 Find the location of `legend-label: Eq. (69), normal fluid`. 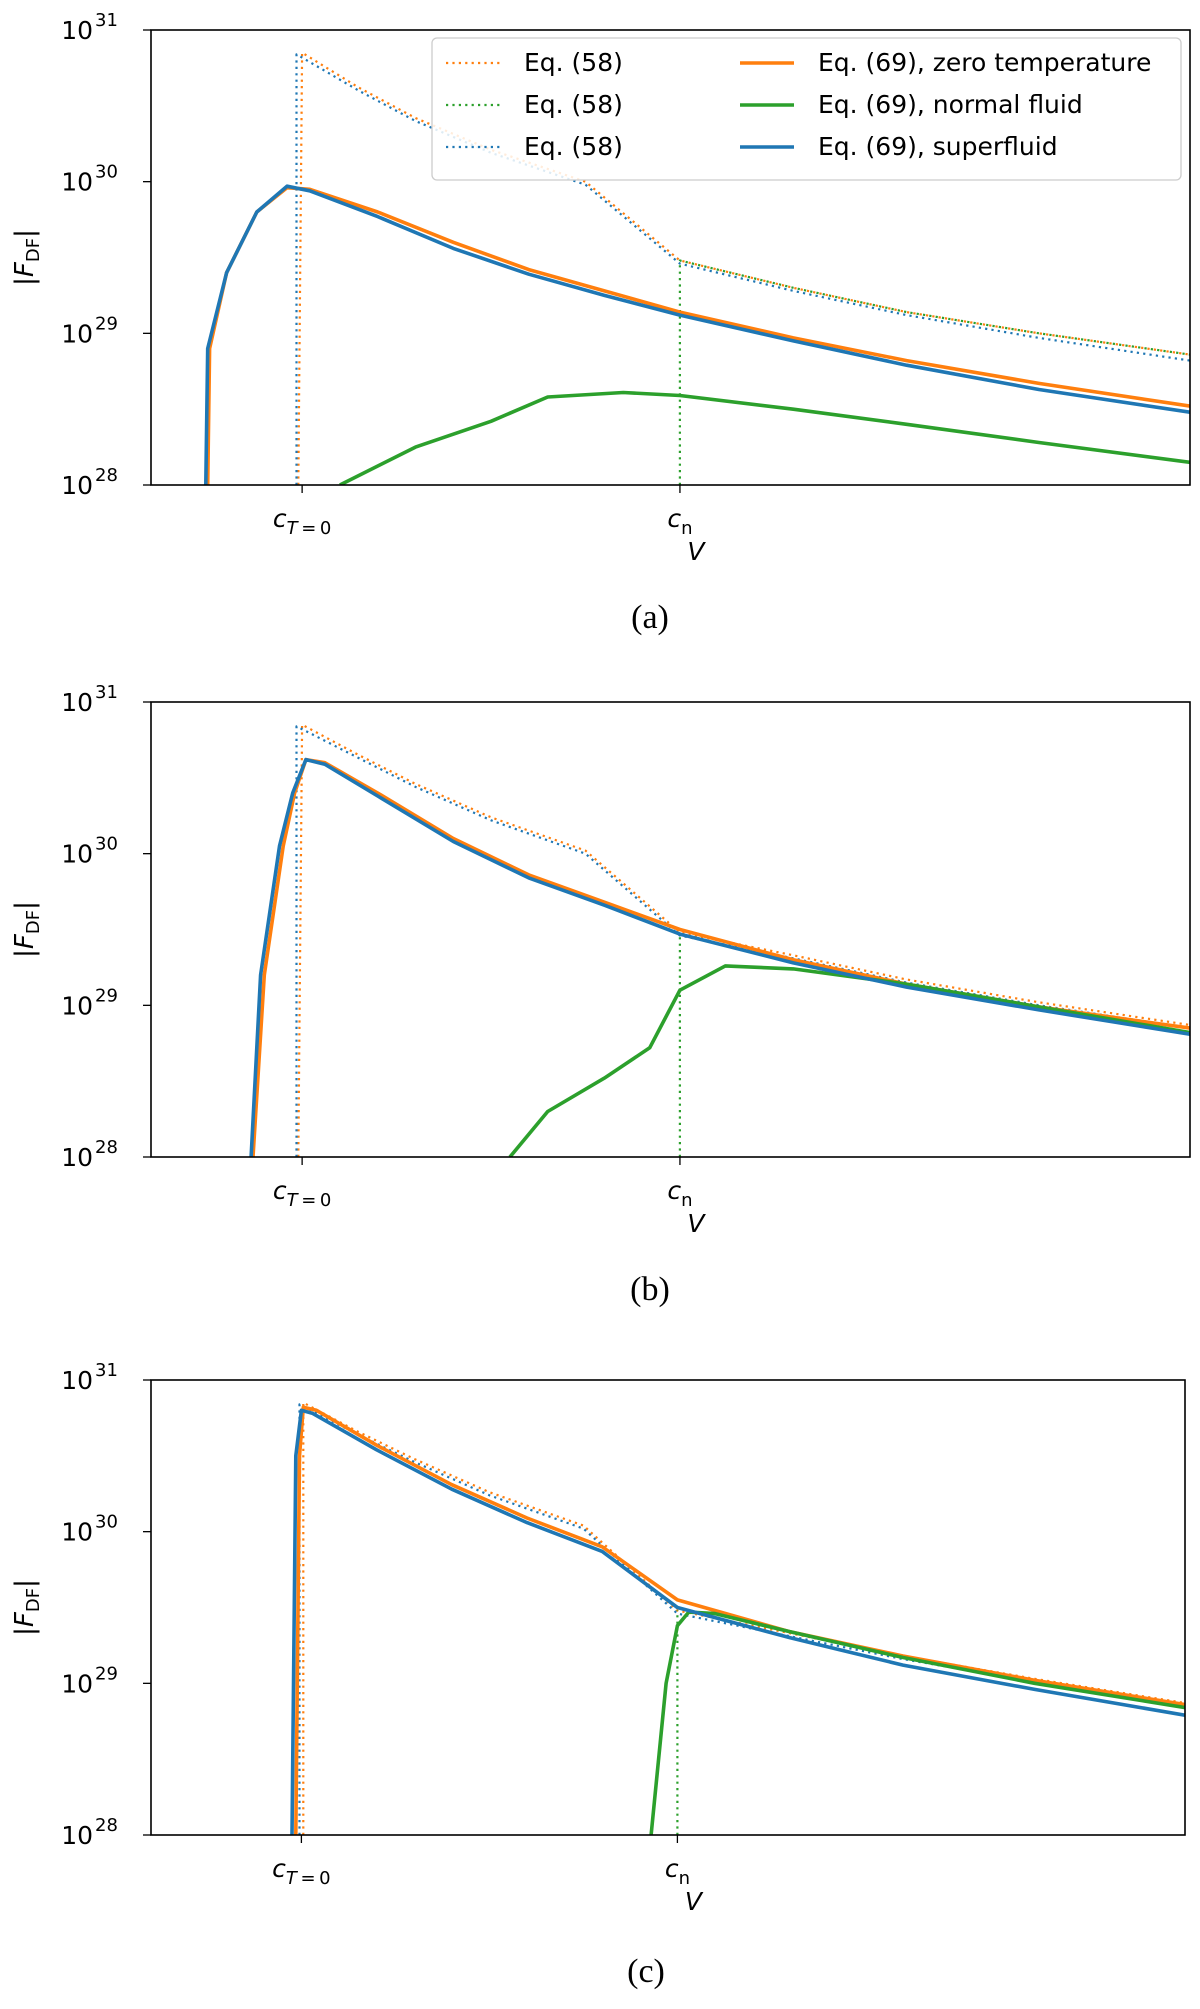

legend-label: Eq. (69), normal fluid is located at coordinates (950, 104).